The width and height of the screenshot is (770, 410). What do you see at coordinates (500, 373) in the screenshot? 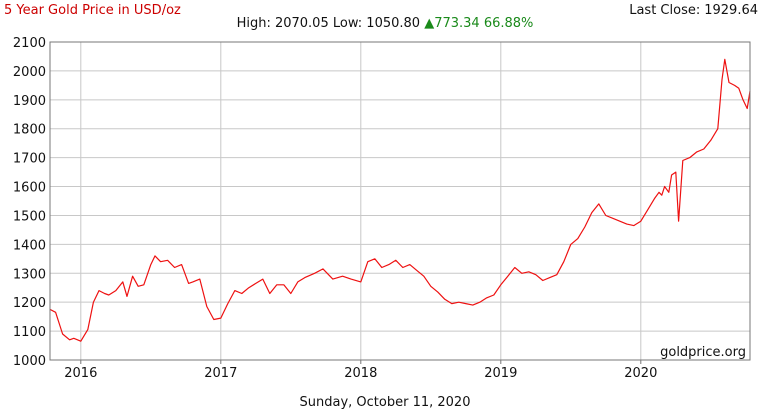
I see `x-tick-label: 2019` at bounding box center [500, 373].